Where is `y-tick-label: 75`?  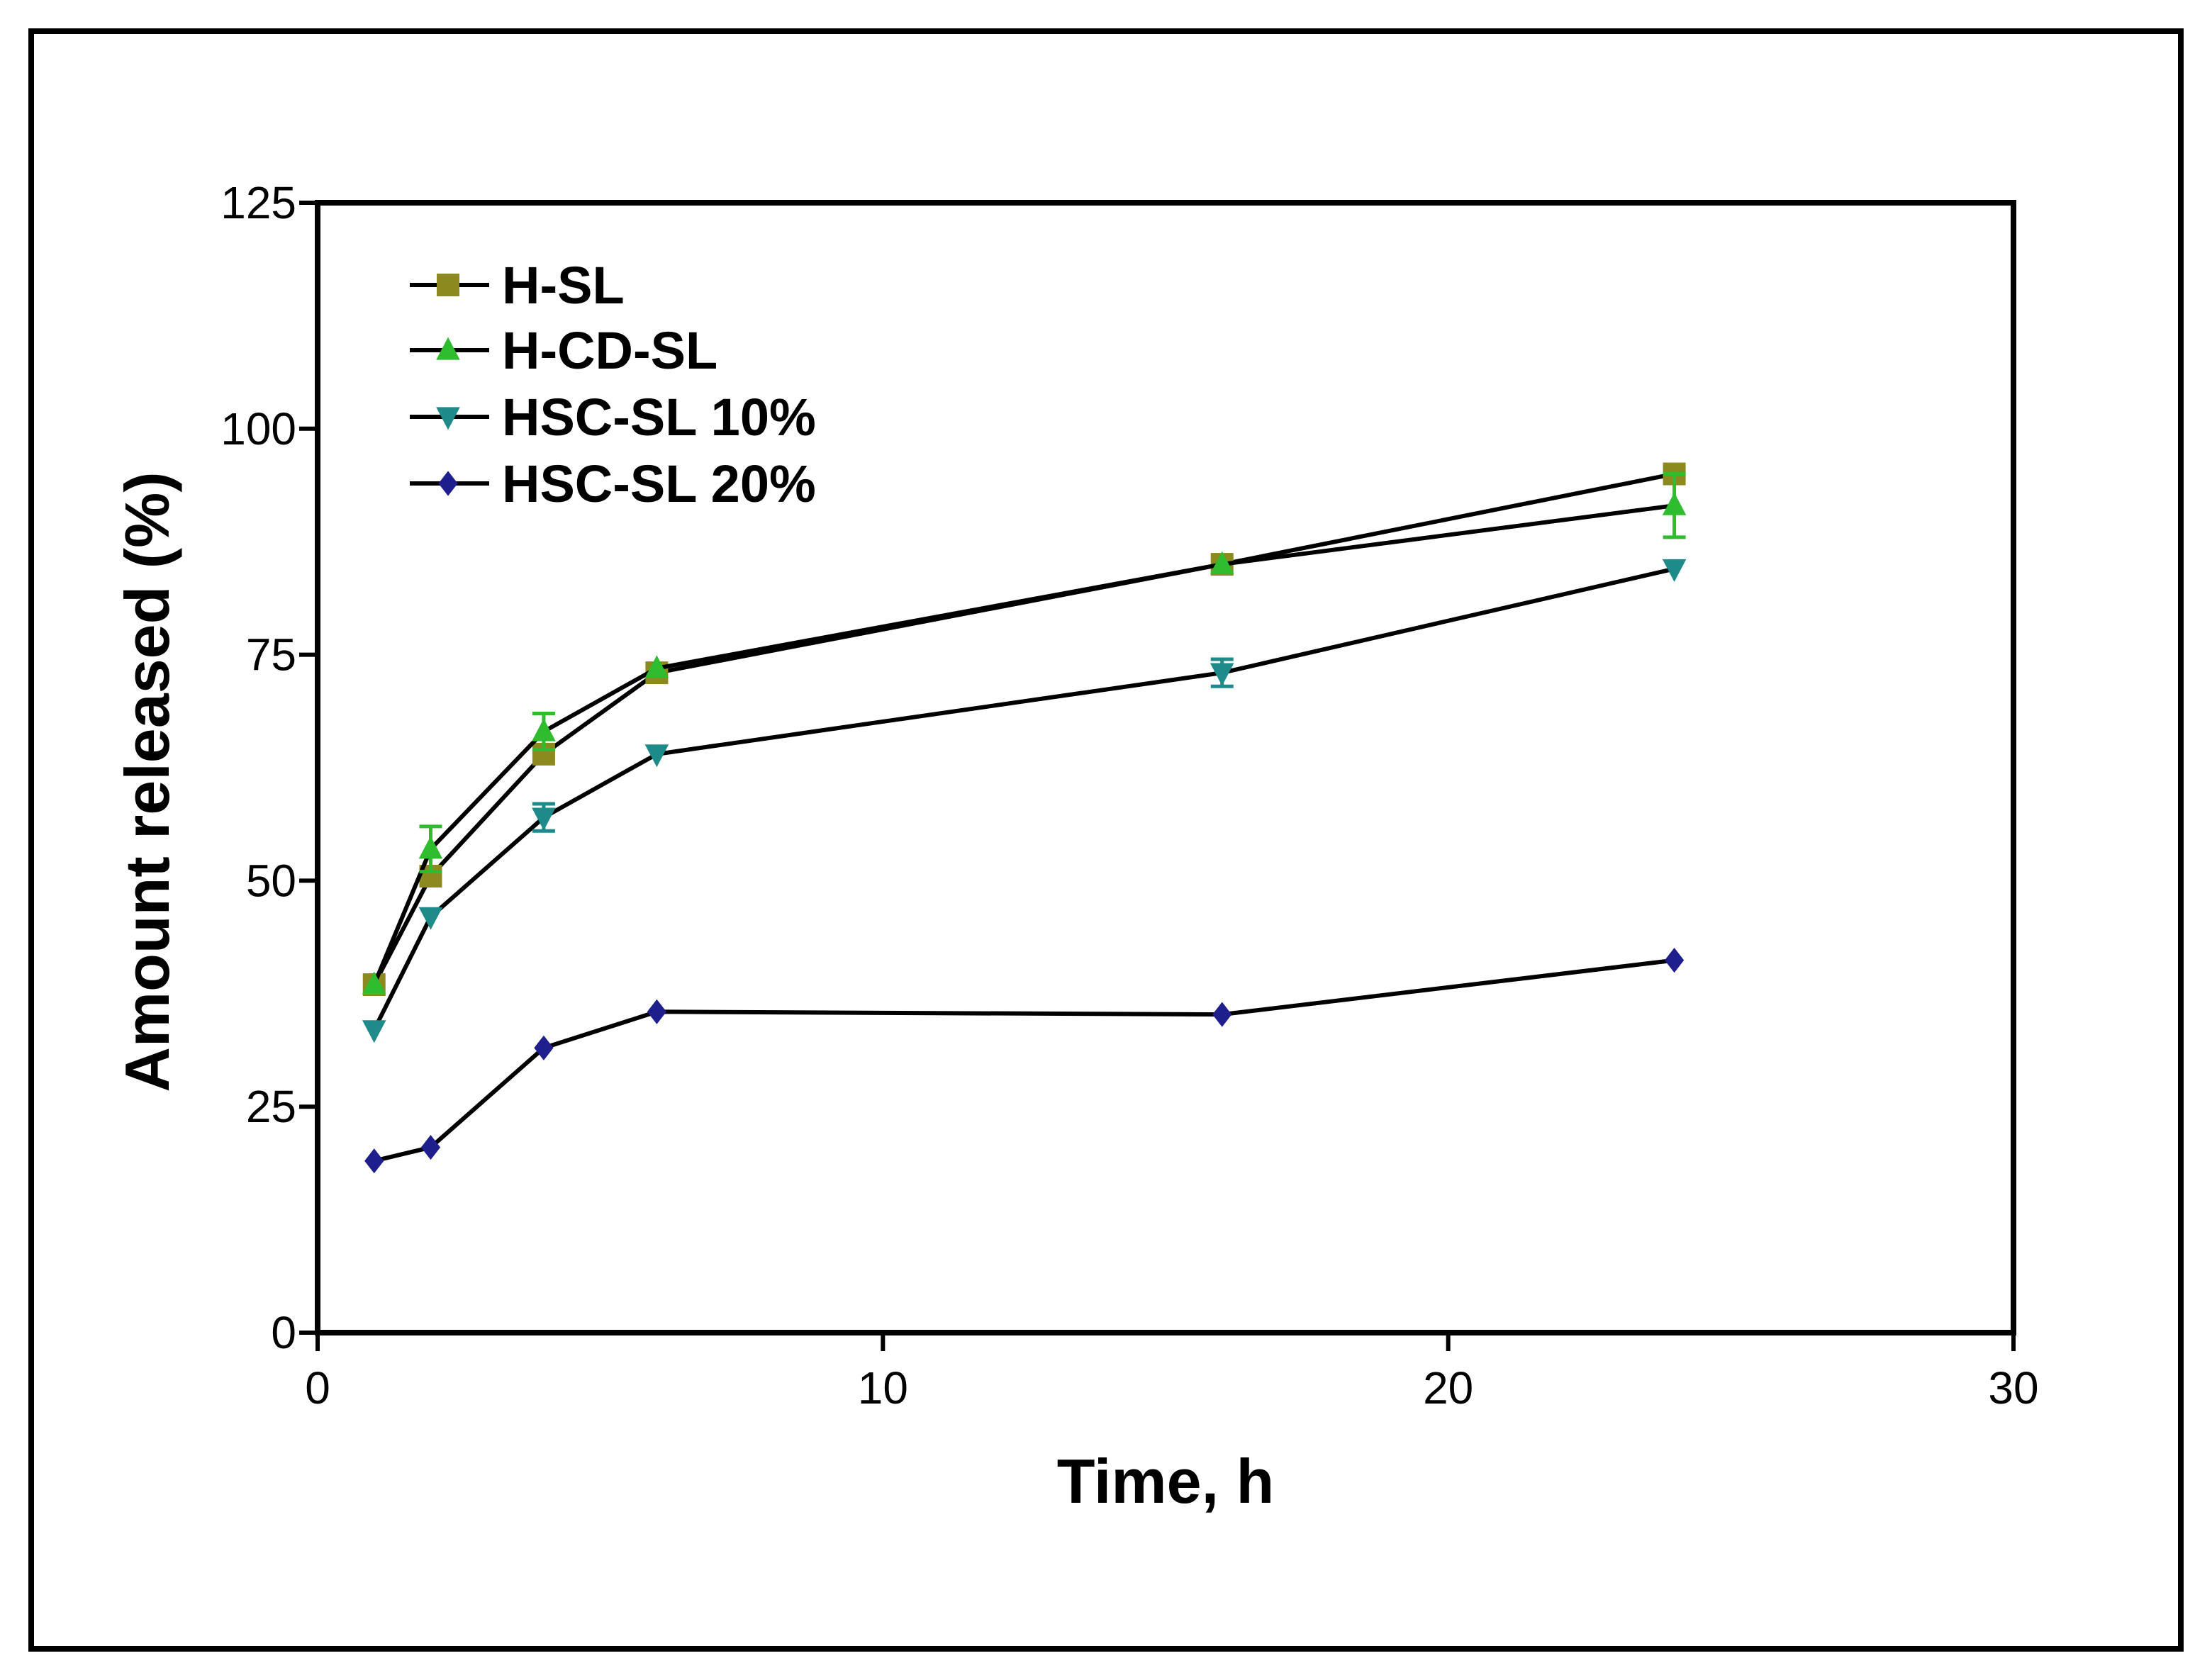 y-tick-label: 75 is located at coordinates (271, 655).